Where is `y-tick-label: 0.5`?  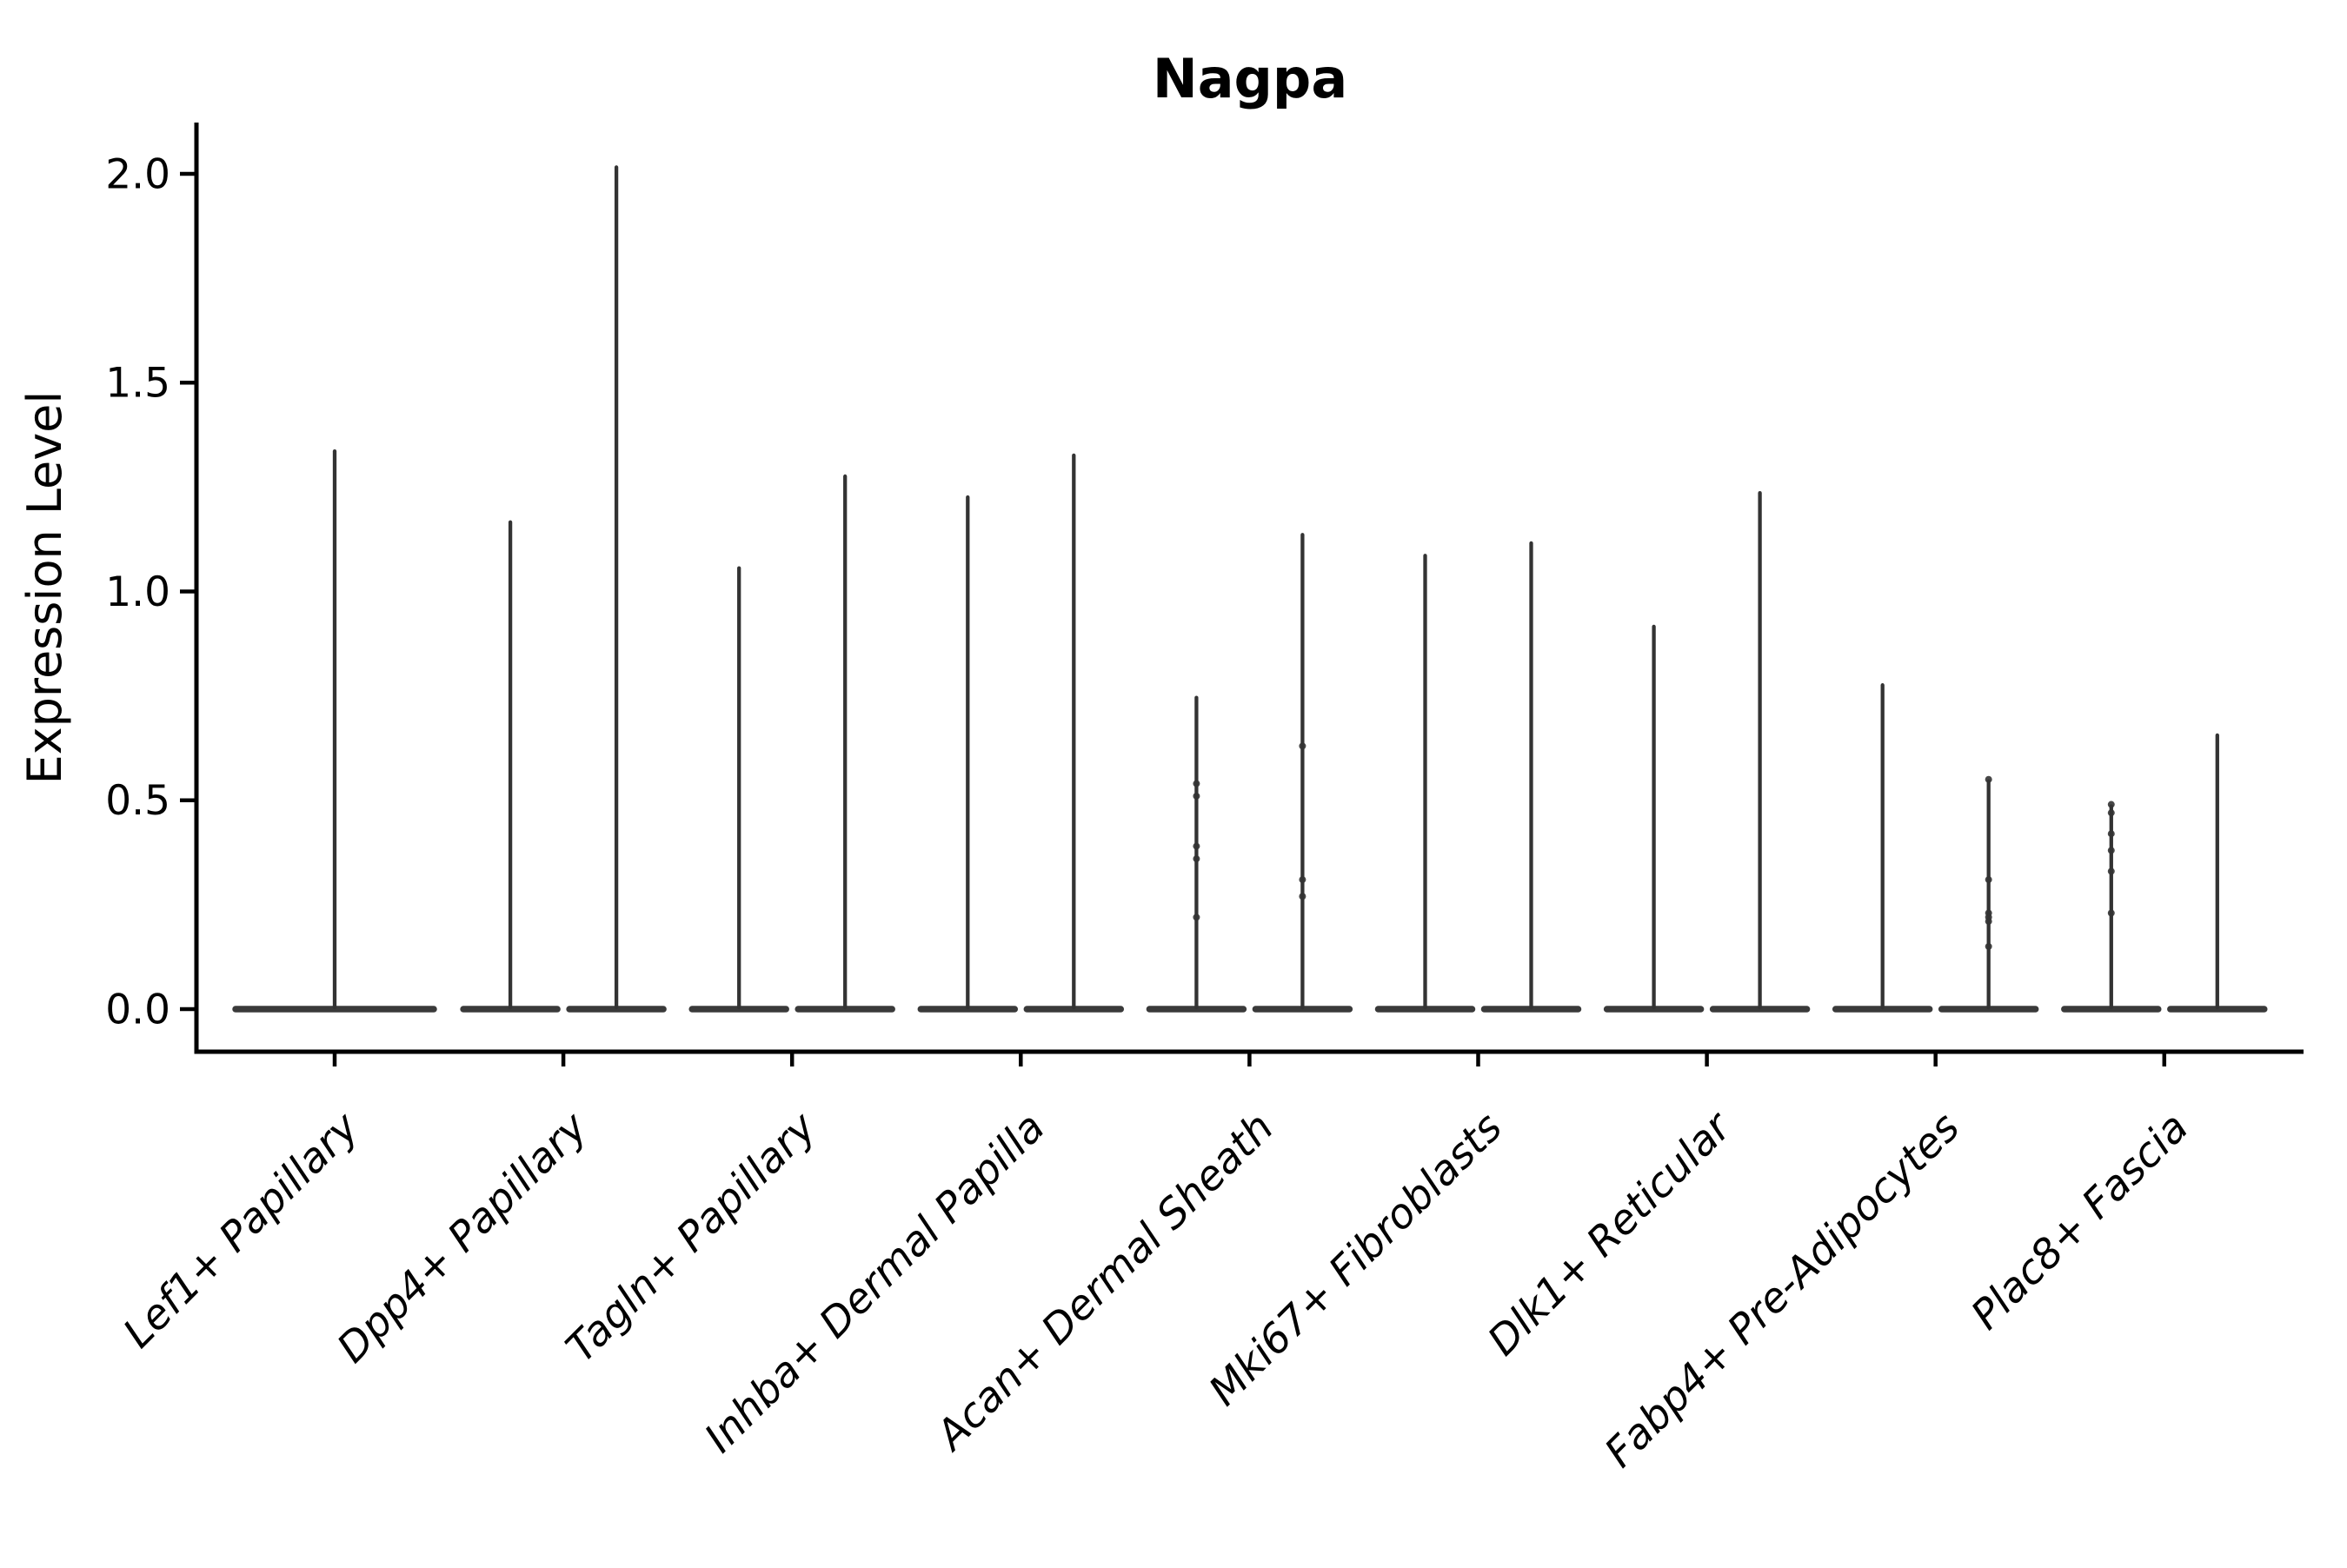
y-tick-label: 0.5 is located at coordinates (137, 801).